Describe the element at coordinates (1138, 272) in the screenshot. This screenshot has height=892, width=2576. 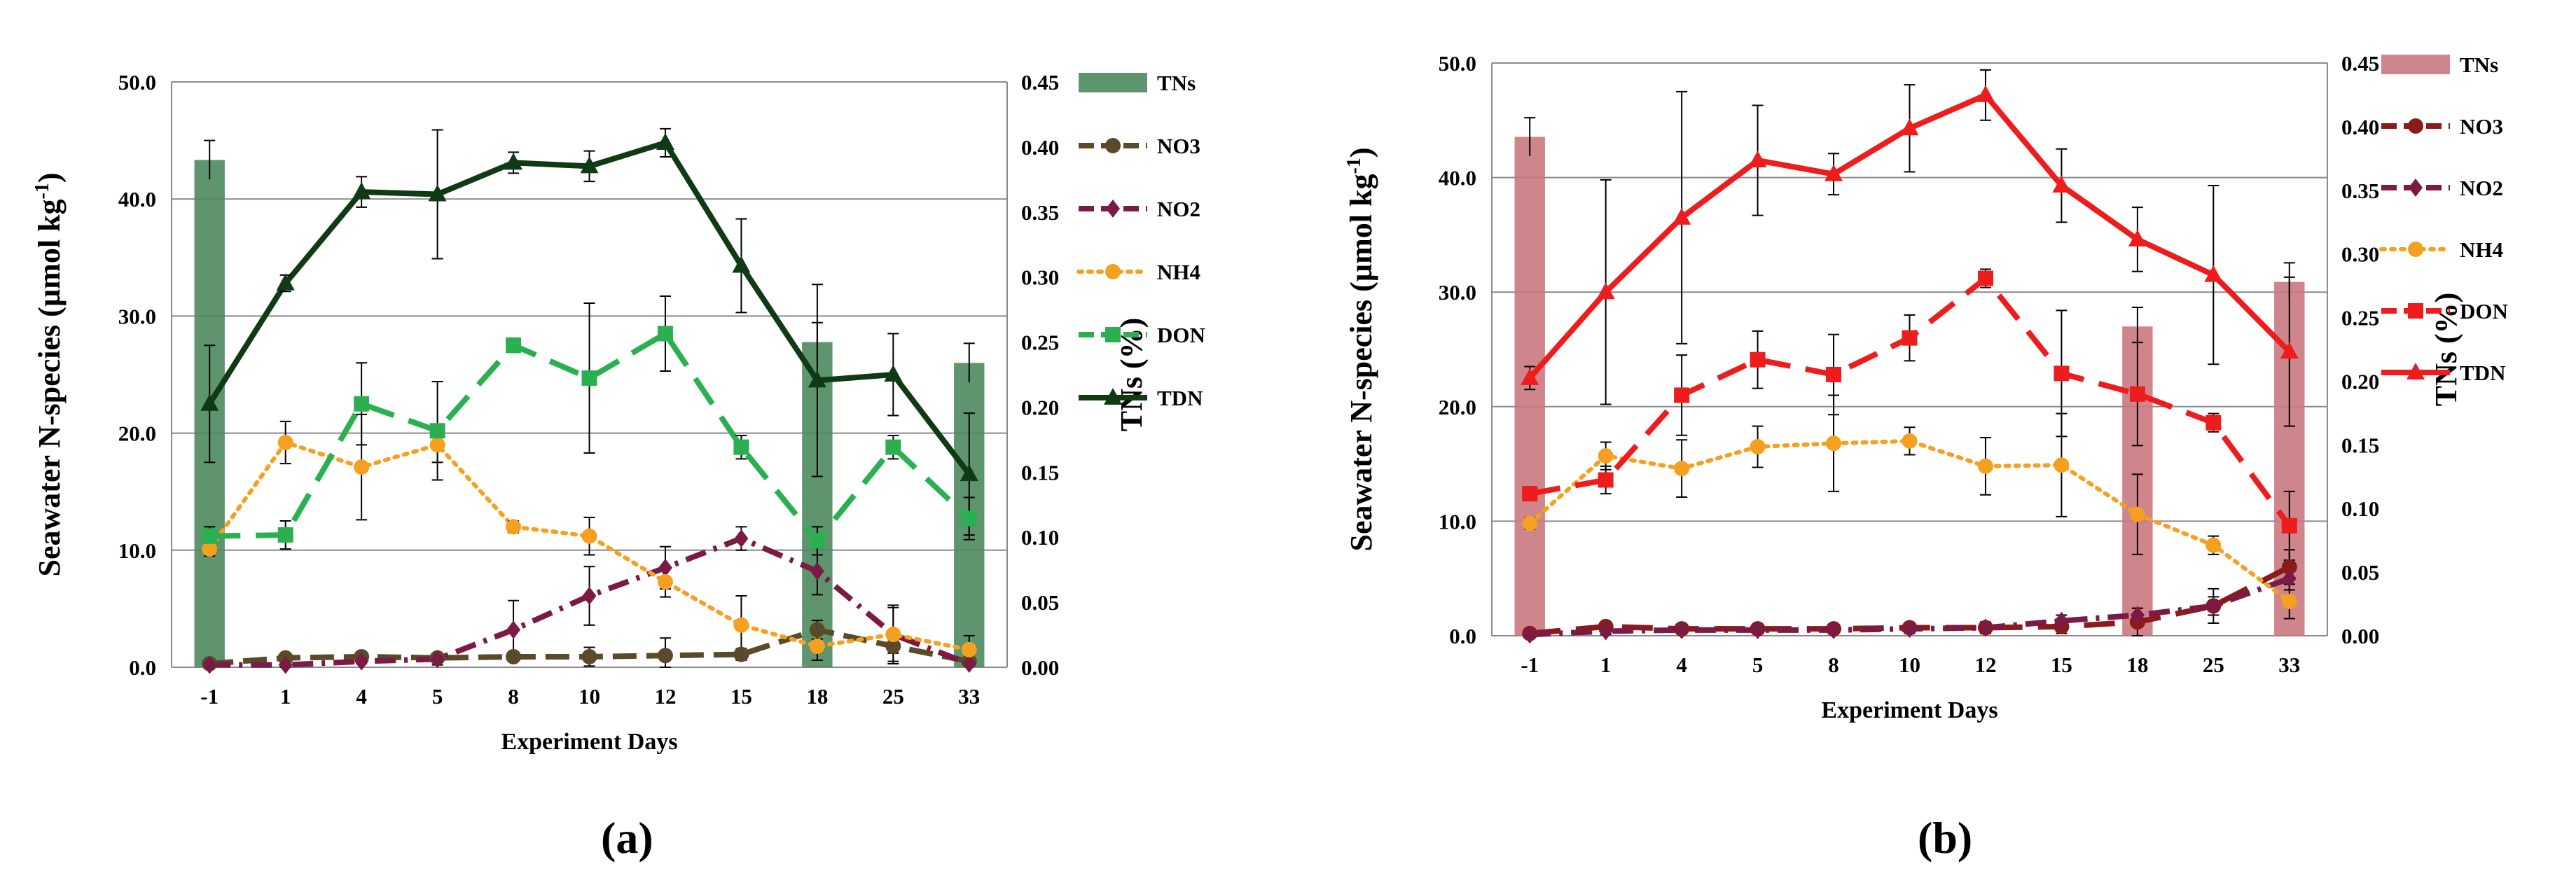
I see `legend-entry-nh4: NH4` at that location.